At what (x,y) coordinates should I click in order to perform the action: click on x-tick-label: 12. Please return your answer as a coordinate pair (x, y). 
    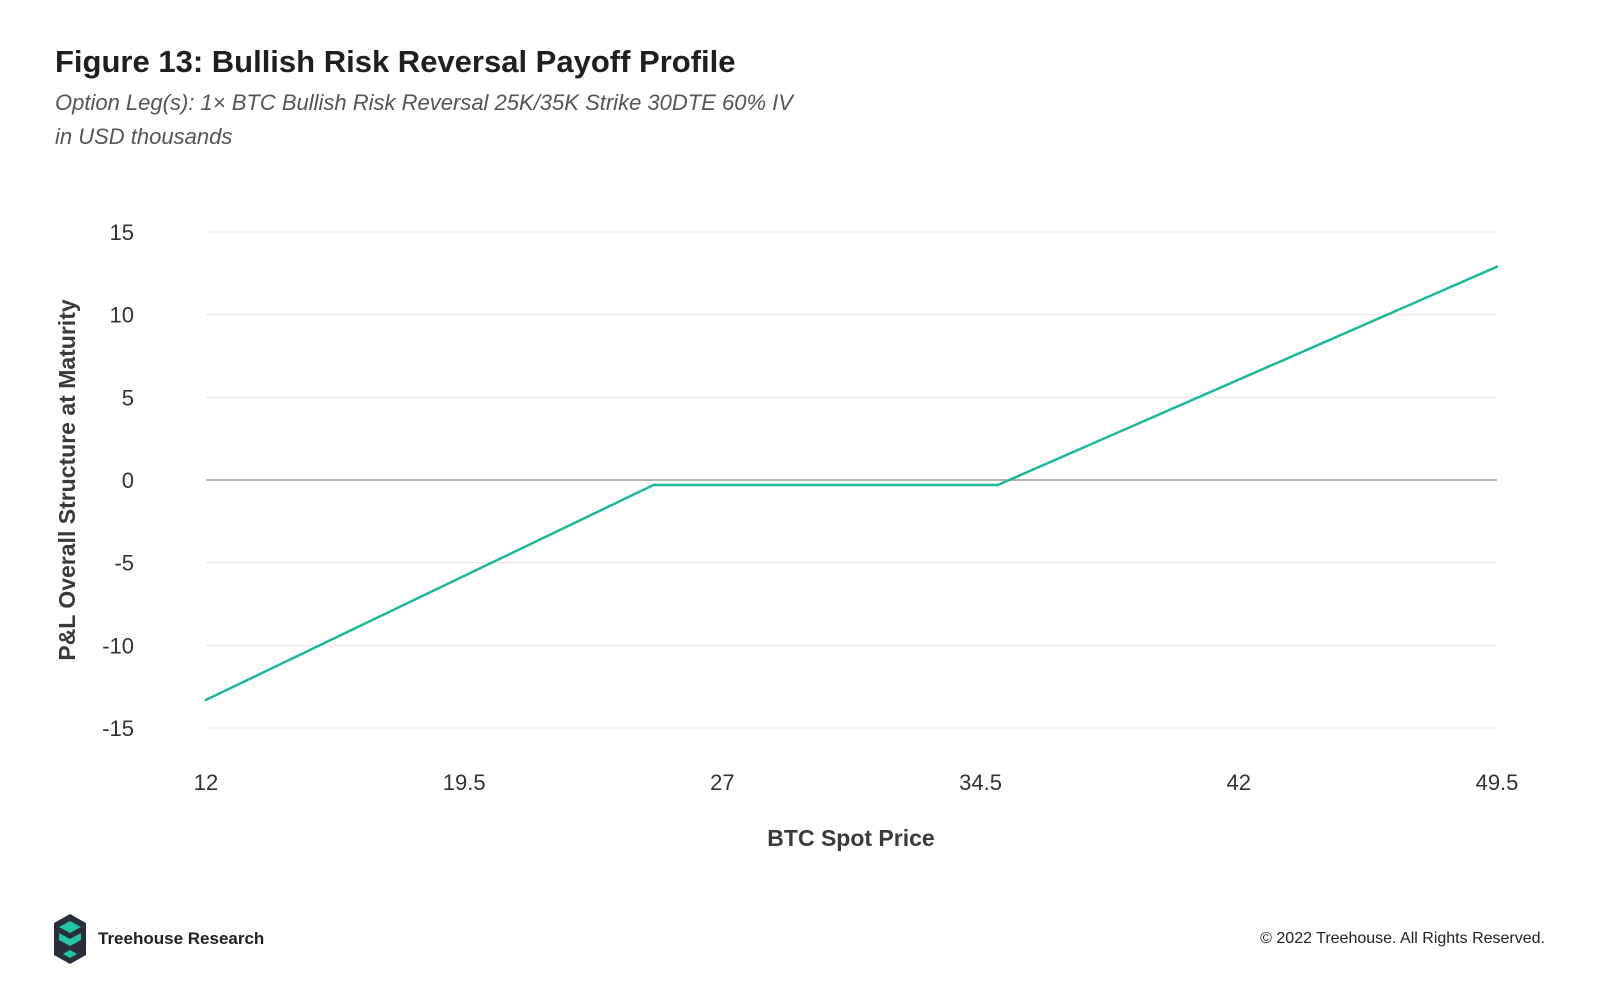
    Looking at the image, I should click on (206, 782).